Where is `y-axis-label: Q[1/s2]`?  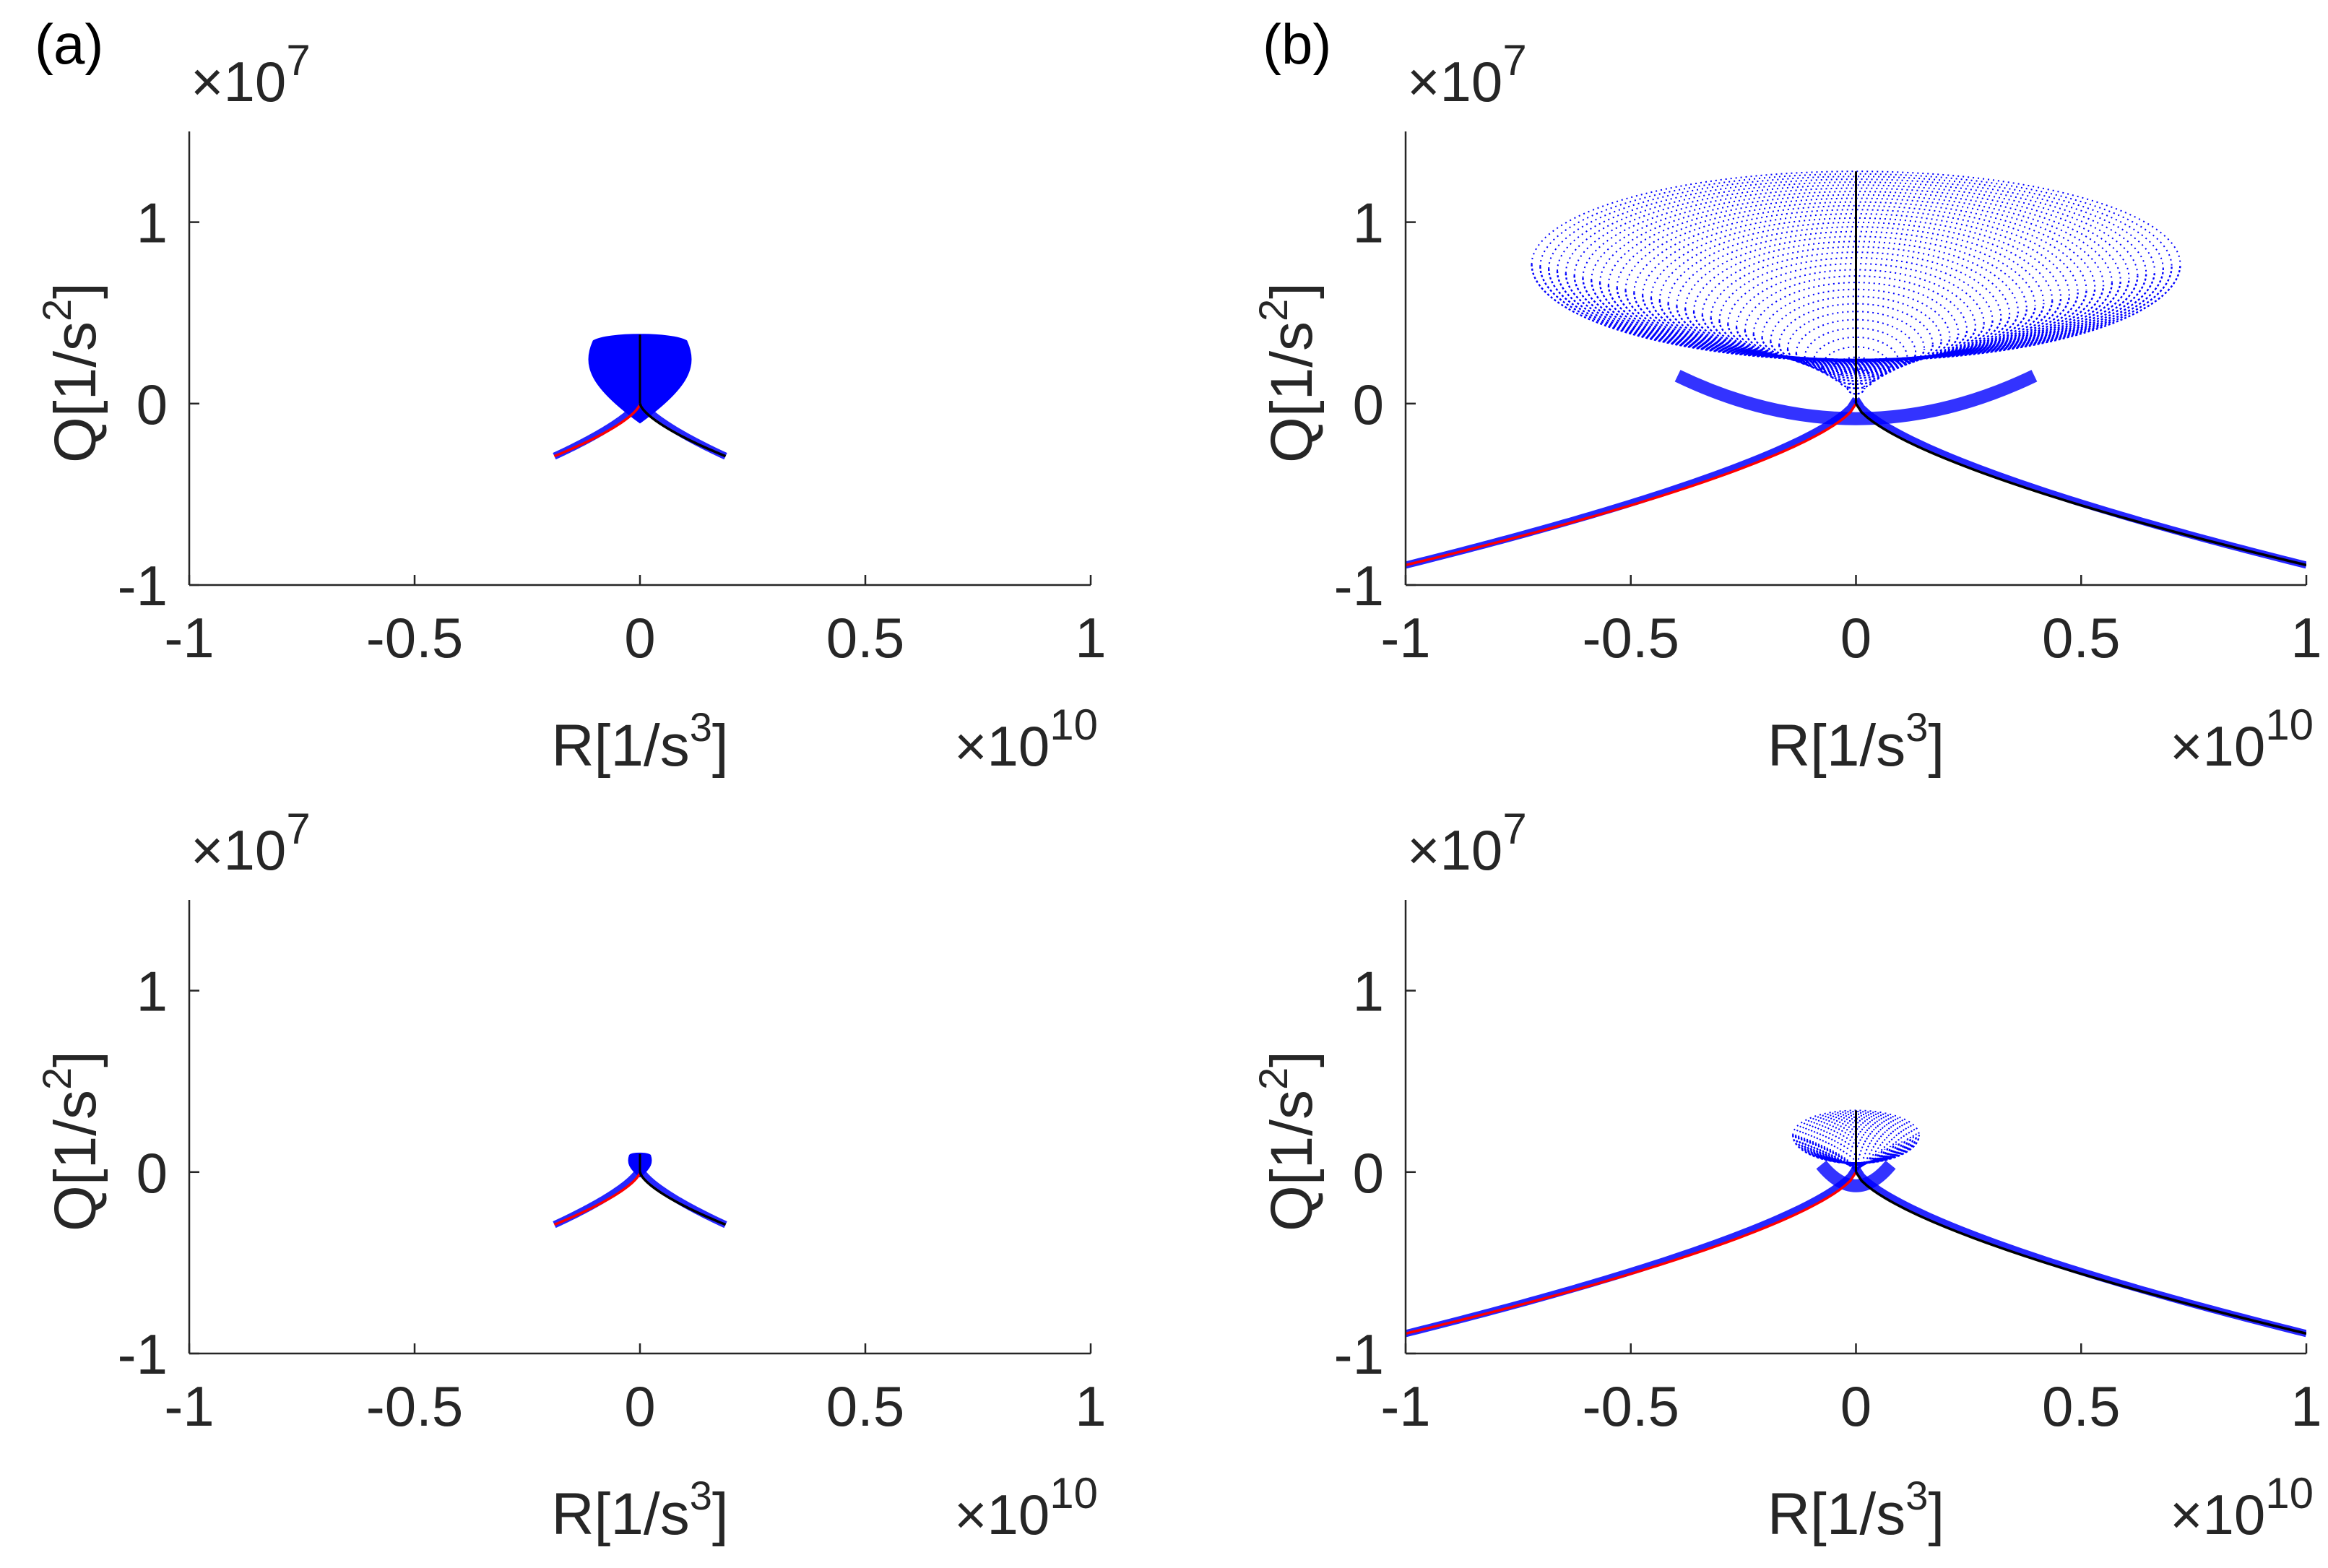
y-axis-label: Q[1/s2] is located at coordinates (71, 373).